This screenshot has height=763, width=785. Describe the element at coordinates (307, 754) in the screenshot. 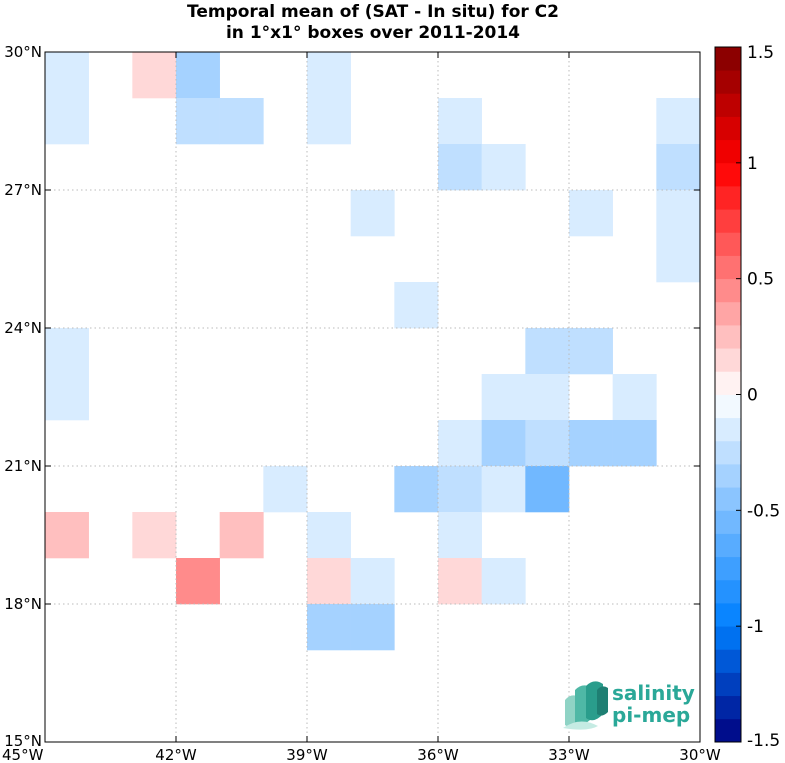

I see `x-tick-label: 39°W` at that location.